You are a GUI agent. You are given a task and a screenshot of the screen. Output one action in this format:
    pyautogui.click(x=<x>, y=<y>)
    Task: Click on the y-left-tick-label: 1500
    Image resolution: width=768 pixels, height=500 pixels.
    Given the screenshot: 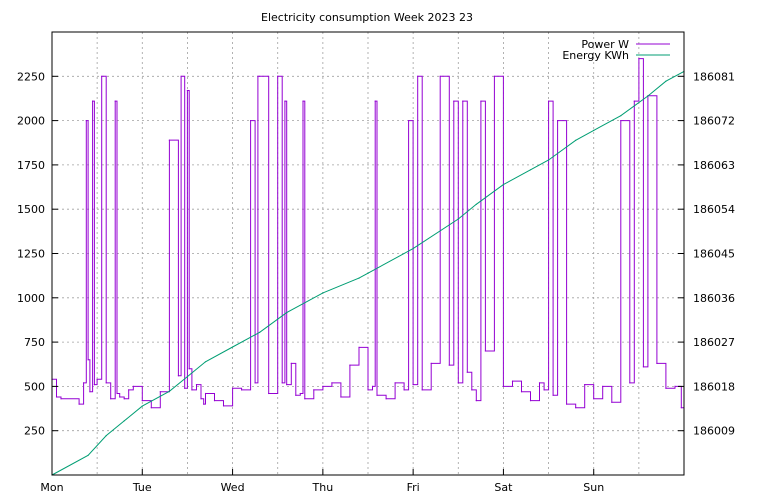 What is the action you would take?
    pyautogui.click(x=31, y=209)
    